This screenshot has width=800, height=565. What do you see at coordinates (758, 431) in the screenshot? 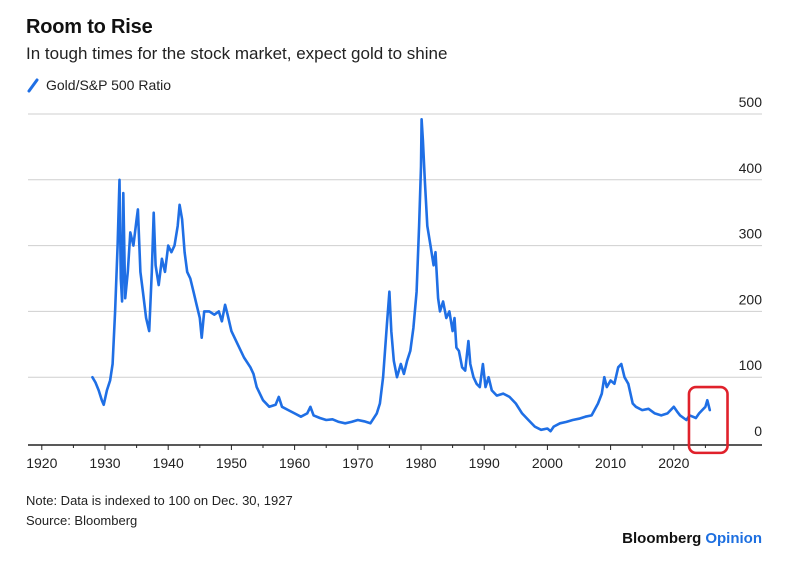
I see `y-tick-label: 0` at bounding box center [758, 431].